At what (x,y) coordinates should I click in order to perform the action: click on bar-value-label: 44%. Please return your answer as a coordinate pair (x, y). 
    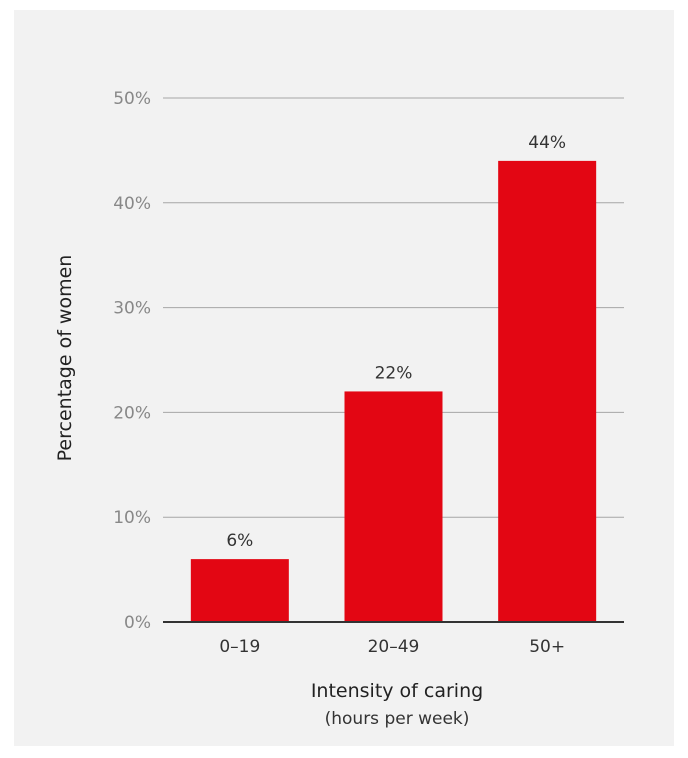
    Looking at the image, I should click on (547, 143).